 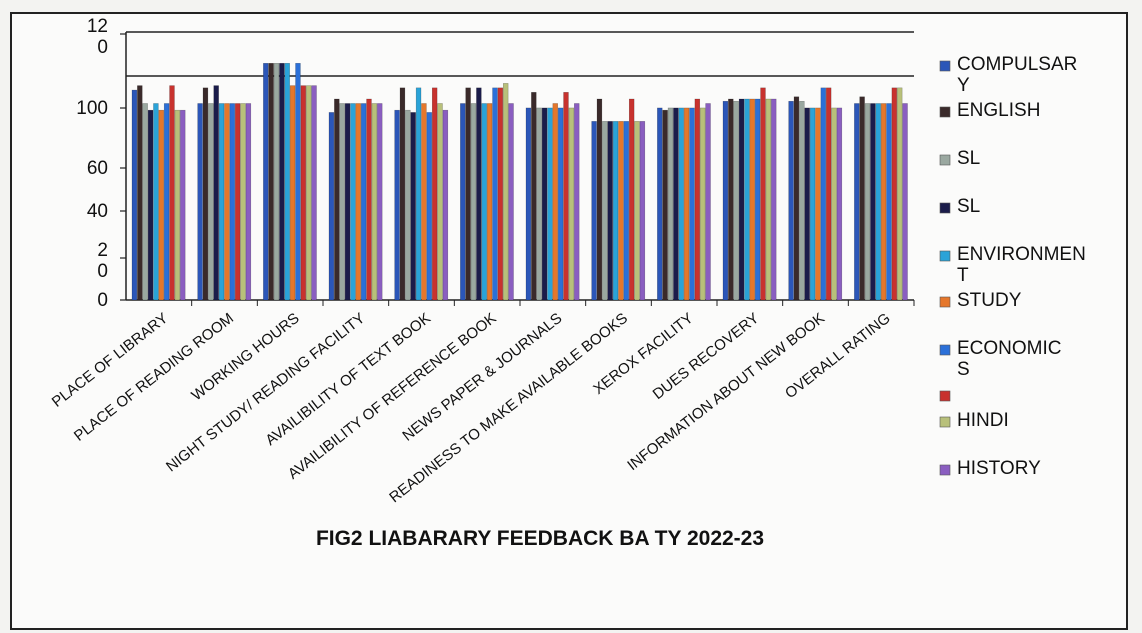 What do you see at coordinates (999, 468) in the screenshot?
I see `legend-label: HISTORY` at bounding box center [999, 468].